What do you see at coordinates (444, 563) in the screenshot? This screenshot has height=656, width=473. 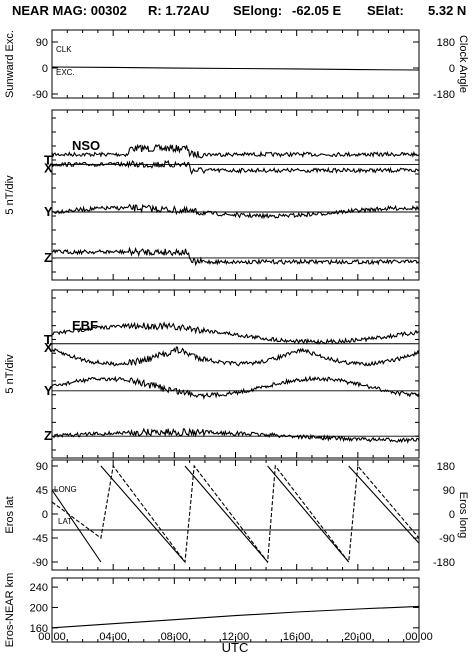 I see `eros-long-tick-label: -180` at bounding box center [444, 563].